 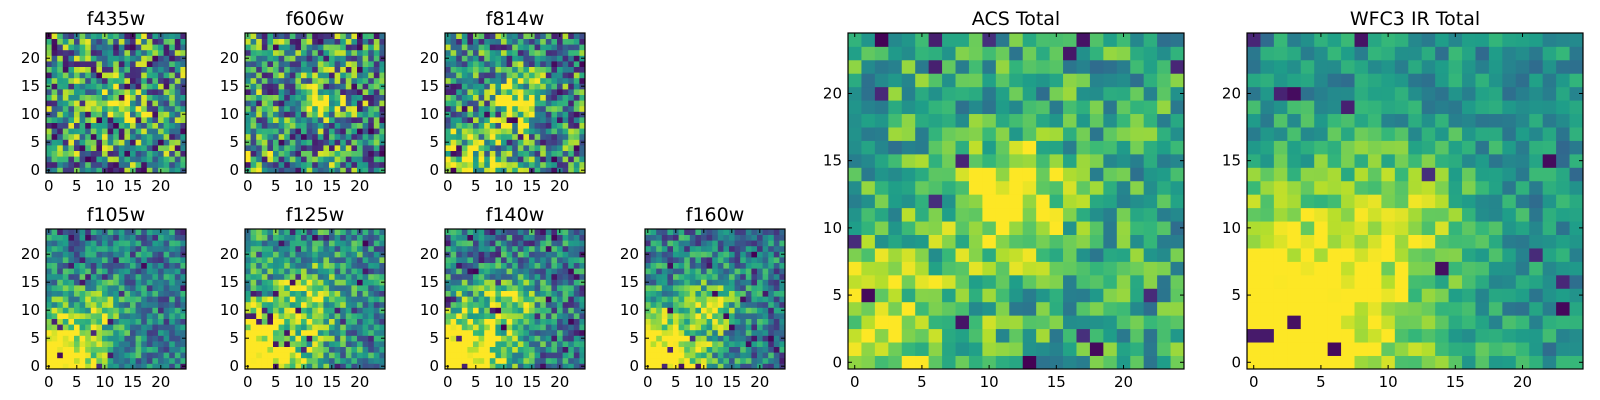 What do you see at coordinates (315, 299) in the screenshot?
I see `axes-frame` at bounding box center [315, 299].